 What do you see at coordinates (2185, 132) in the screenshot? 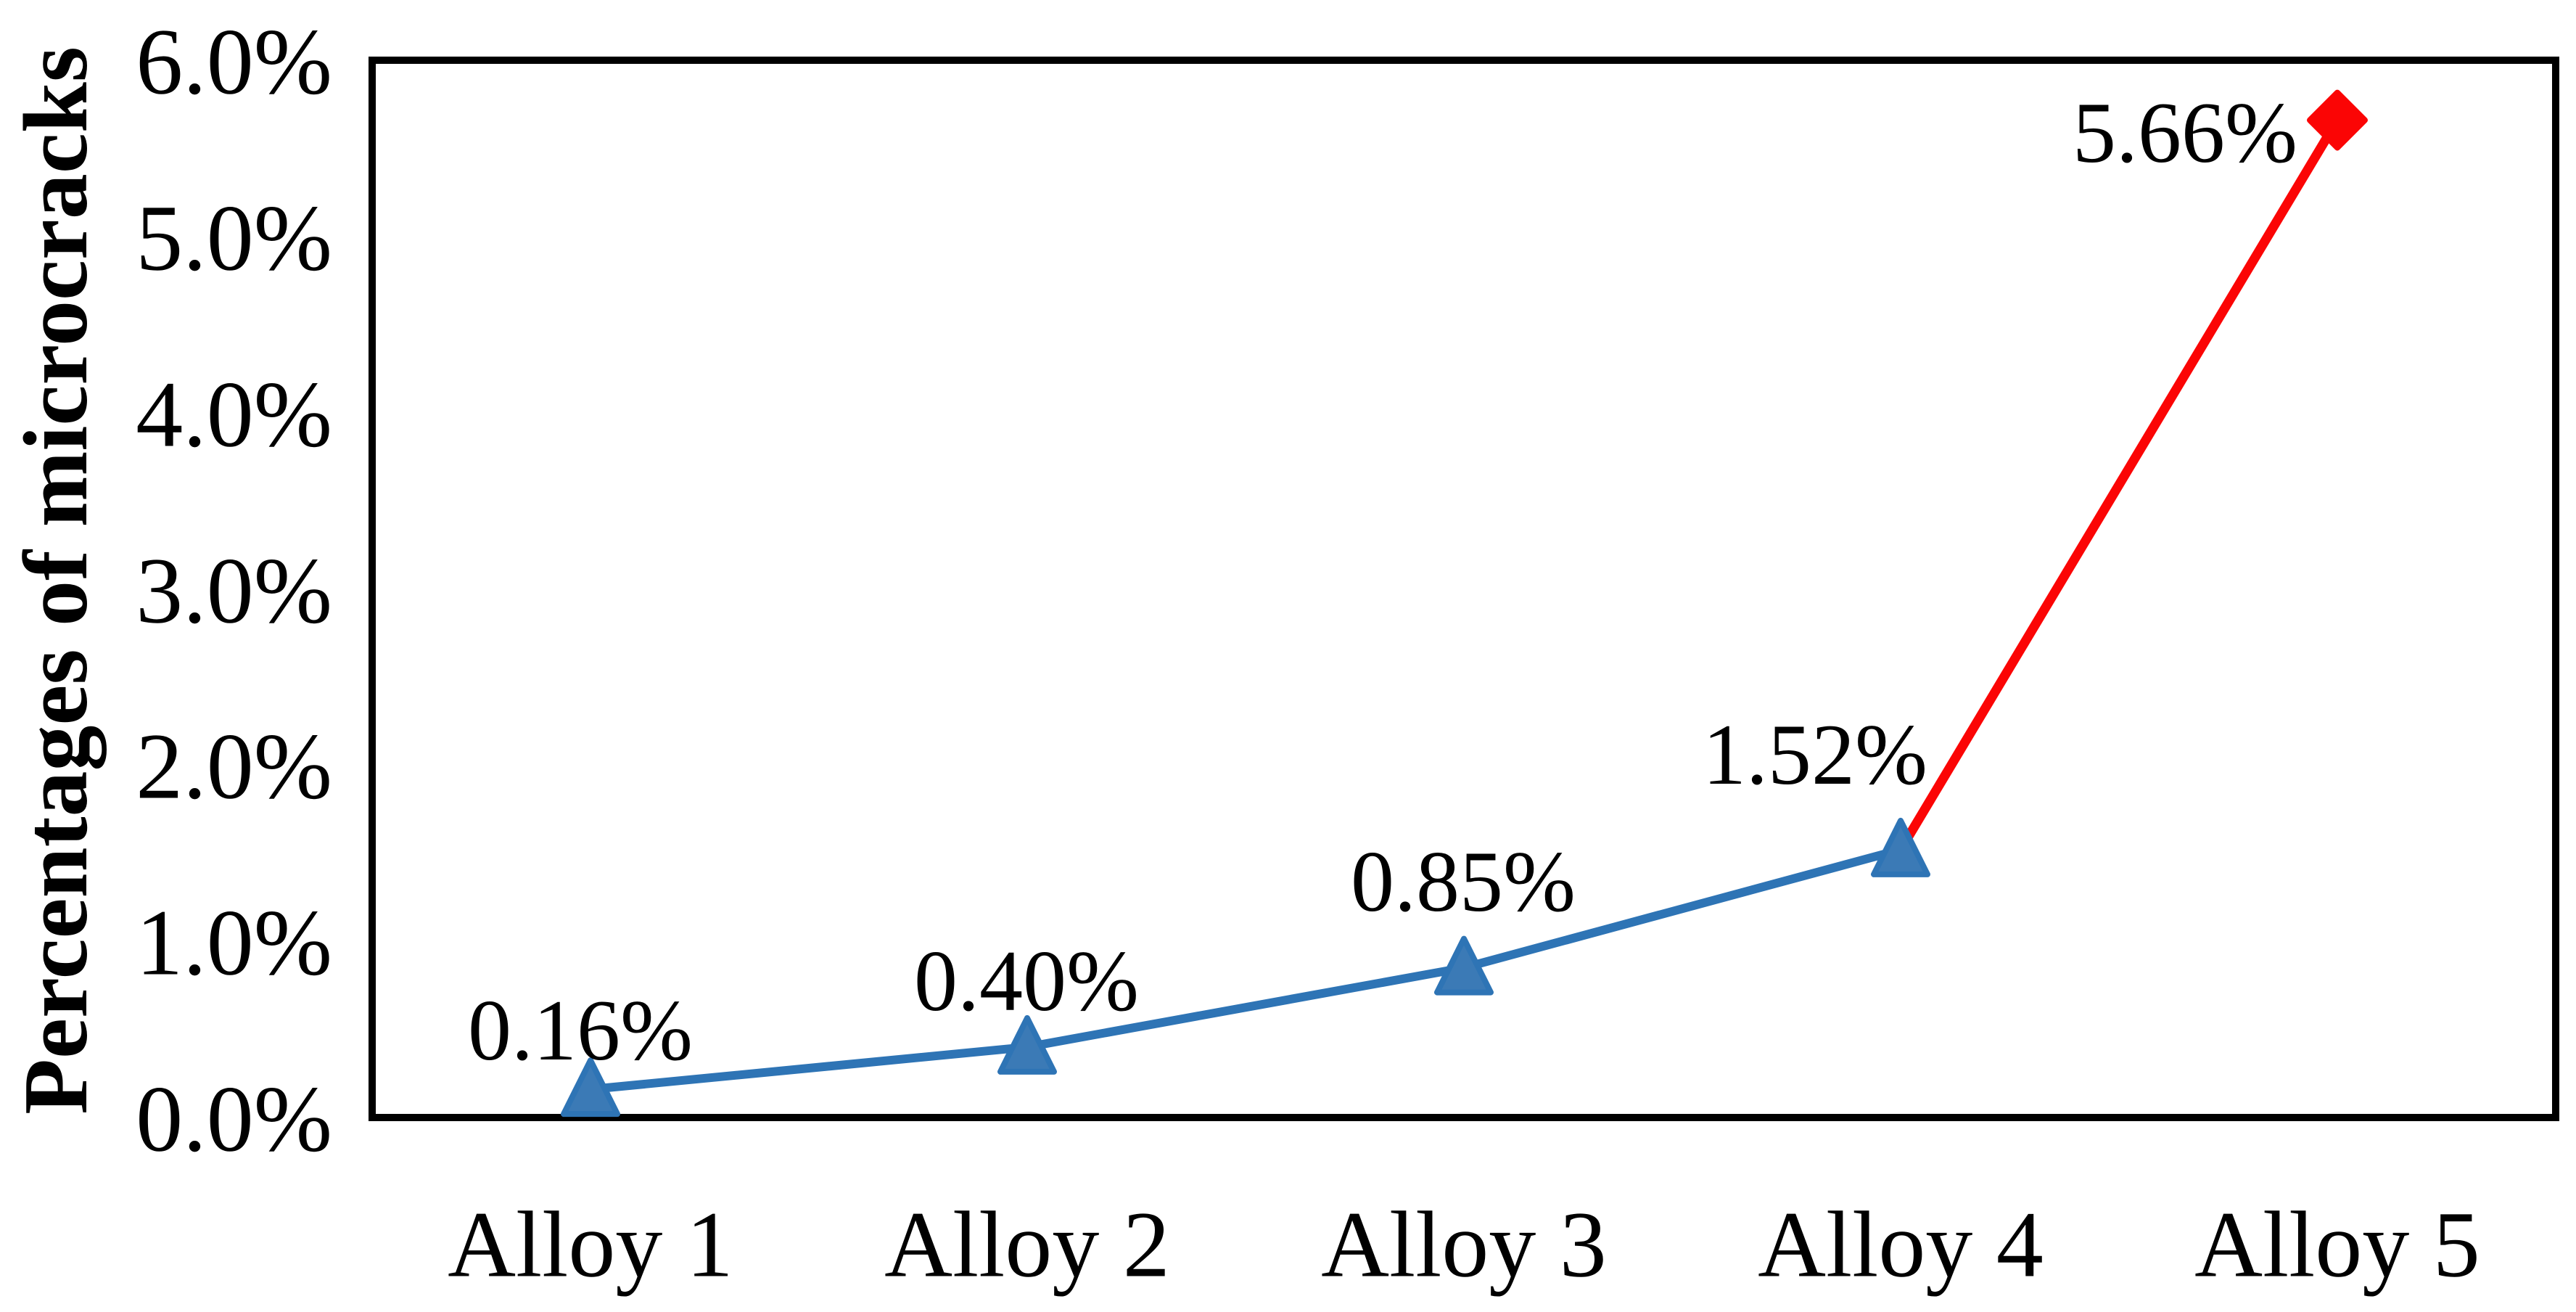
I see `data-label-alloy-5: 5.66%` at bounding box center [2185, 132].